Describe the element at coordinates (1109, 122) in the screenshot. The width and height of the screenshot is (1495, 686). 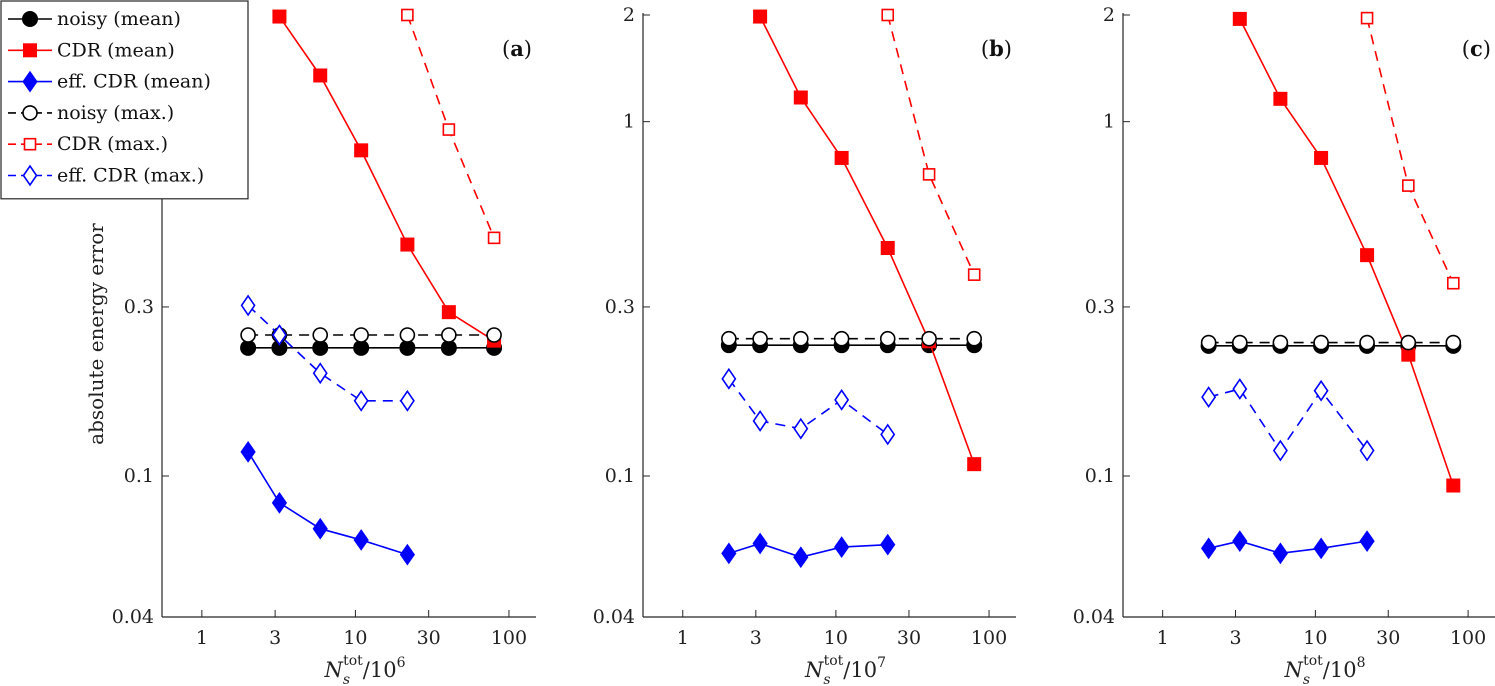
I see `y-tick-label: 1` at that location.